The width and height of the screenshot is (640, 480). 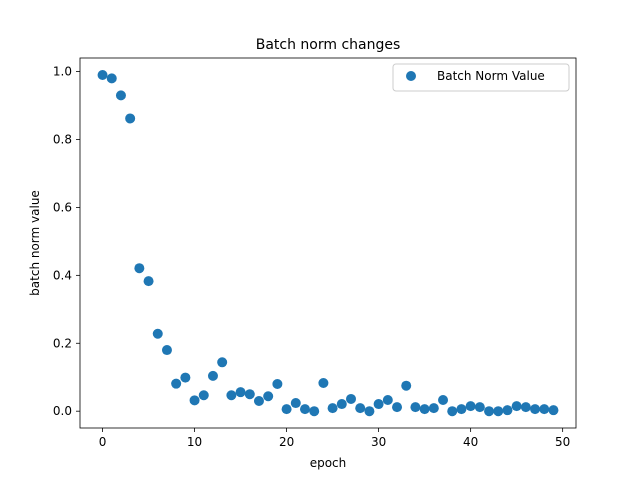 I want to click on legend: Batch Norm Value, so click(x=481, y=77).